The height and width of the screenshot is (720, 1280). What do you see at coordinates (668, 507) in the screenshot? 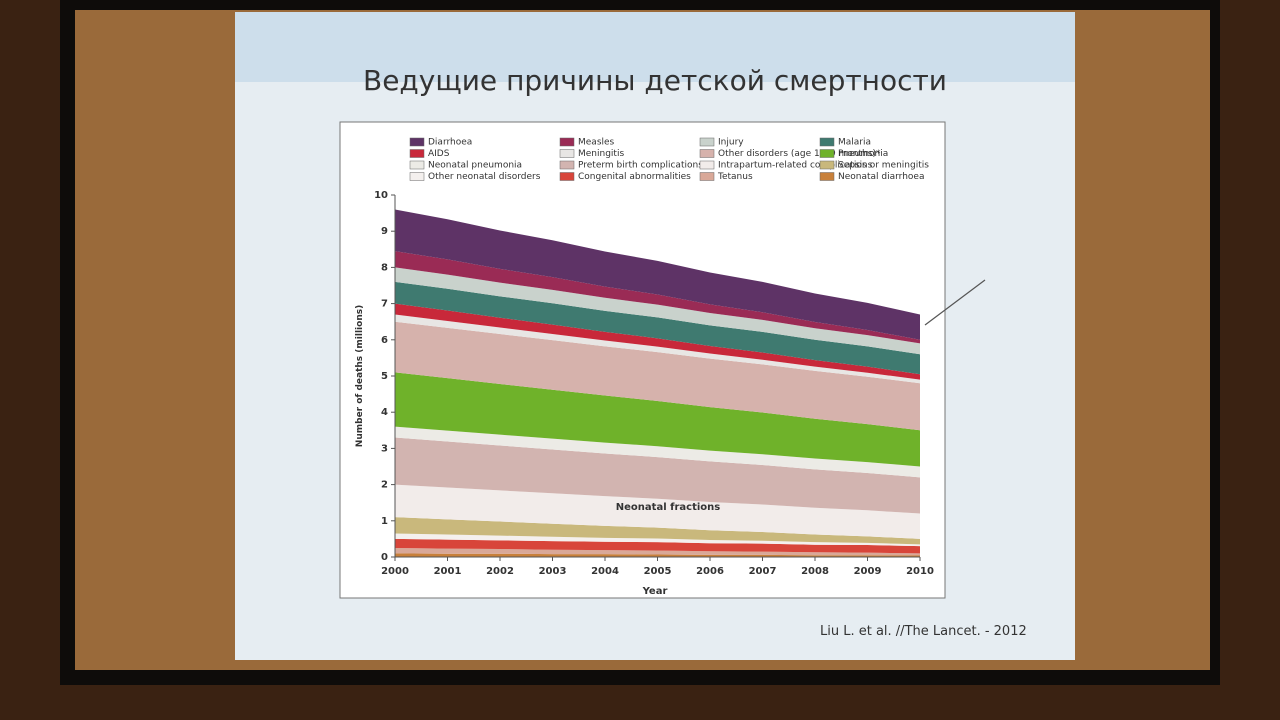
I see `annotation: Neonatal fractions` at bounding box center [668, 507].